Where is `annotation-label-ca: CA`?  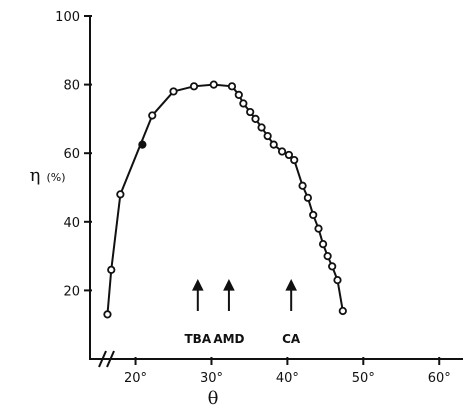
annotation-label-ca: CA is located at coordinates (291, 339).